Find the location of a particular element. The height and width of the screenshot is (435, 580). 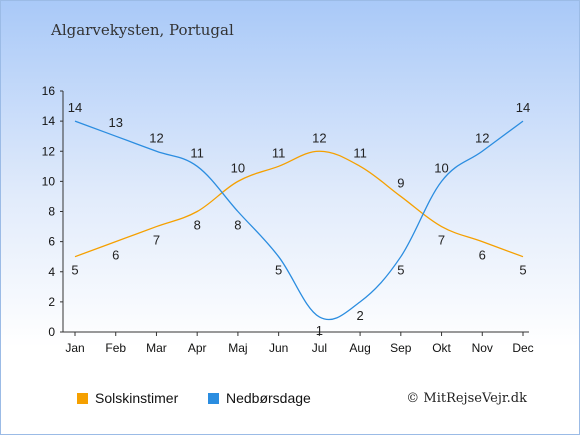

credit-text: © MitRejseVejr.dk is located at coordinates (466, 398).